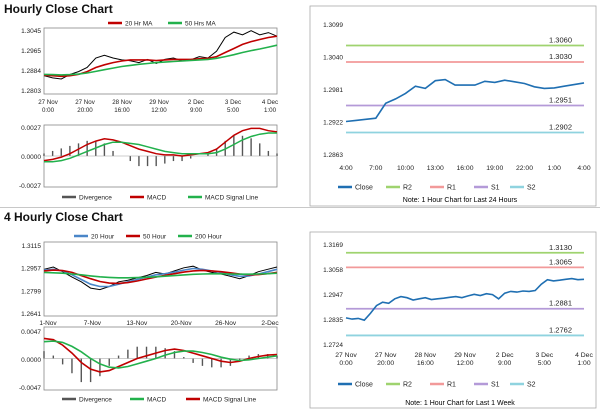  I want to click on hc-xtick: 16:00, so click(464, 168).